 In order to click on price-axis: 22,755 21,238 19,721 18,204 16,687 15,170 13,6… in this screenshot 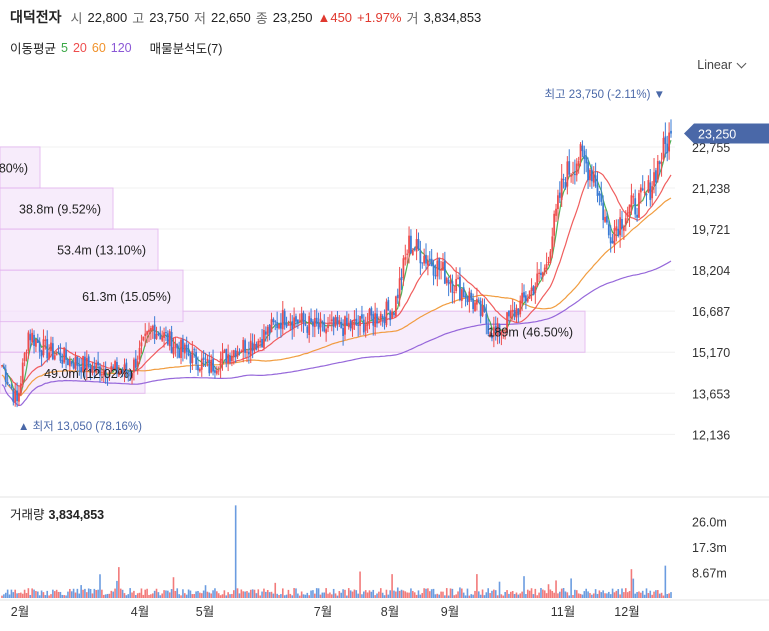, I will do `click(726, 282)`.